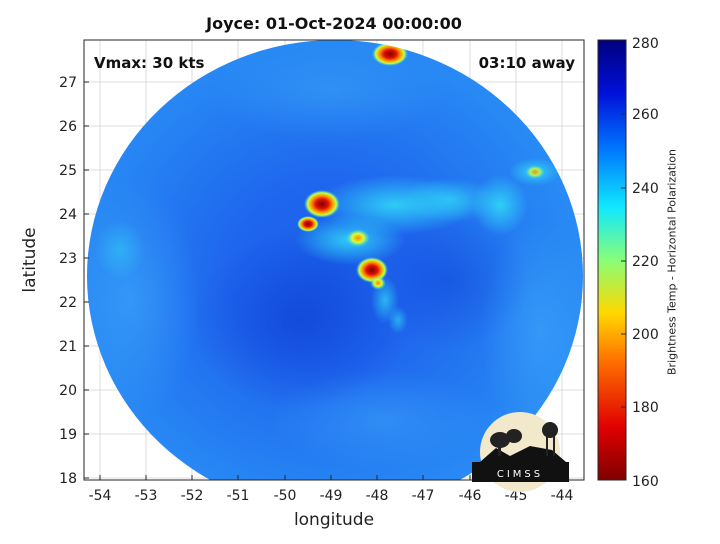 This screenshot has height=544, width=720. Describe the element at coordinates (520, 452) in the screenshot. I see `cimss-logo: CIMSS` at that location.